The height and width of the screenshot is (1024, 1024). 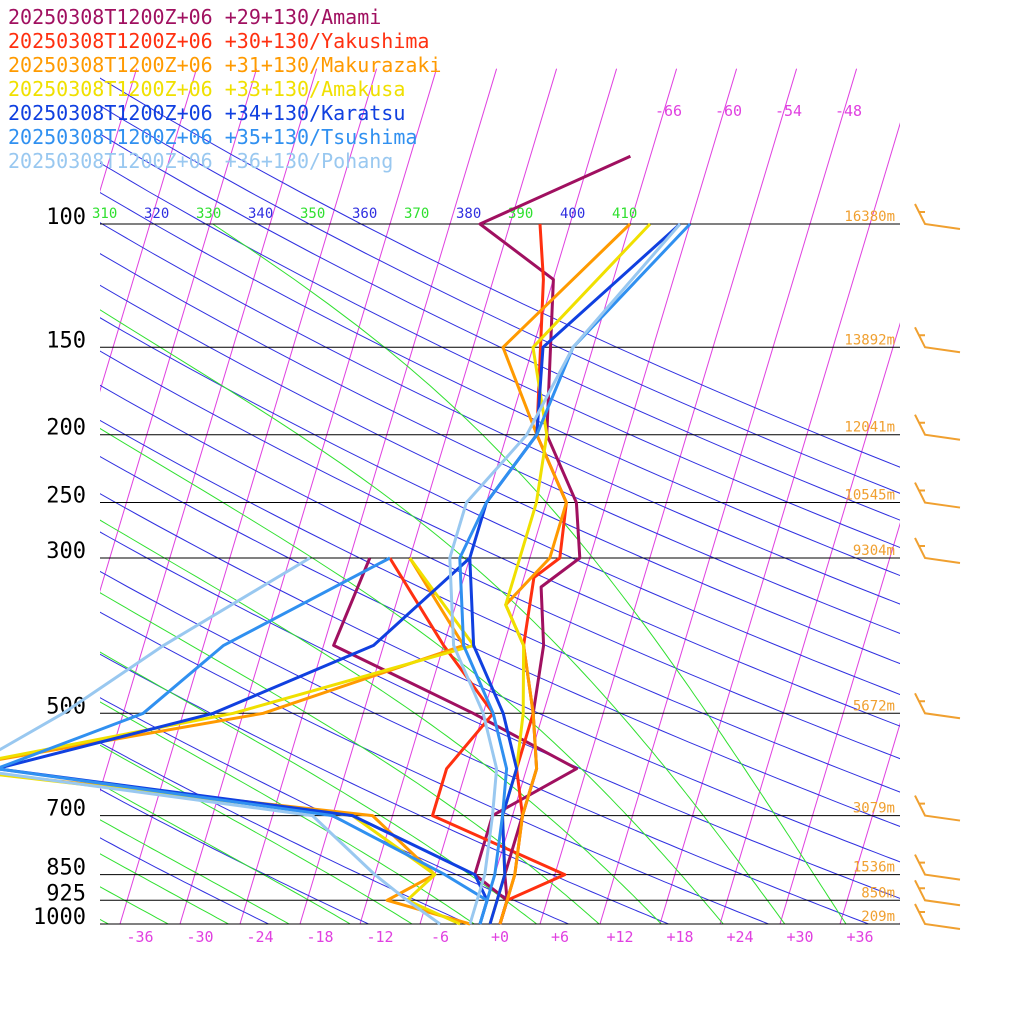 I want to click on legend-entry: 20250308T1200Z+06 +29+130/Amami, so click(x=194, y=17).